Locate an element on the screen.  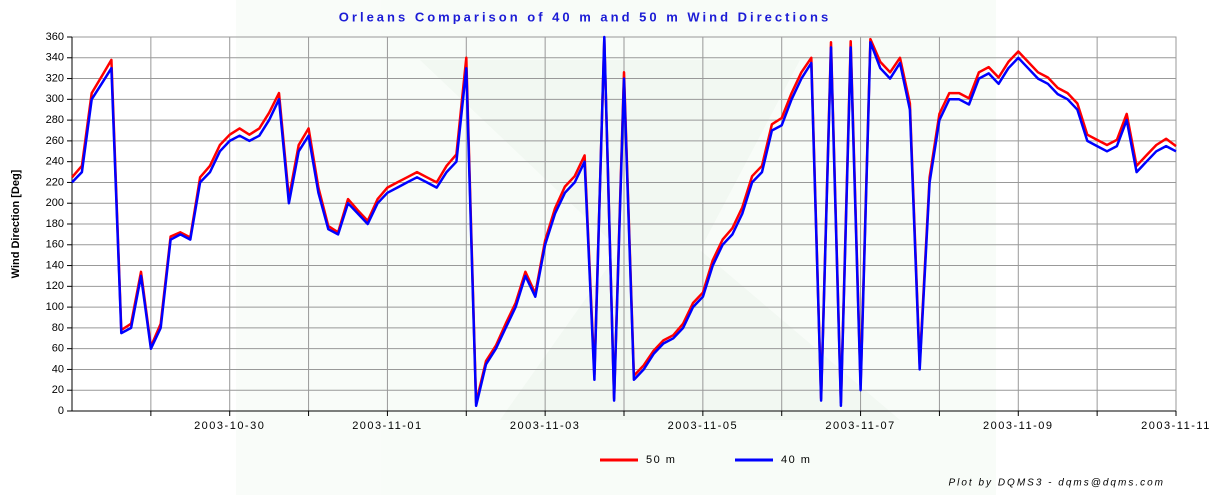
footer: Plot by DQMS3 - dqms@dqms.com is located at coordinates (1056, 483).